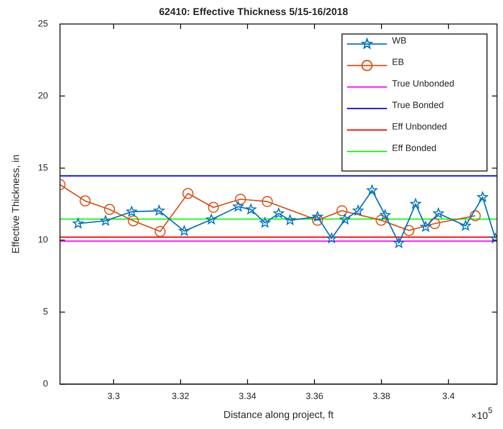 The image size is (503, 429). I want to click on legend-label: True Unbonded, so click(423, 83).